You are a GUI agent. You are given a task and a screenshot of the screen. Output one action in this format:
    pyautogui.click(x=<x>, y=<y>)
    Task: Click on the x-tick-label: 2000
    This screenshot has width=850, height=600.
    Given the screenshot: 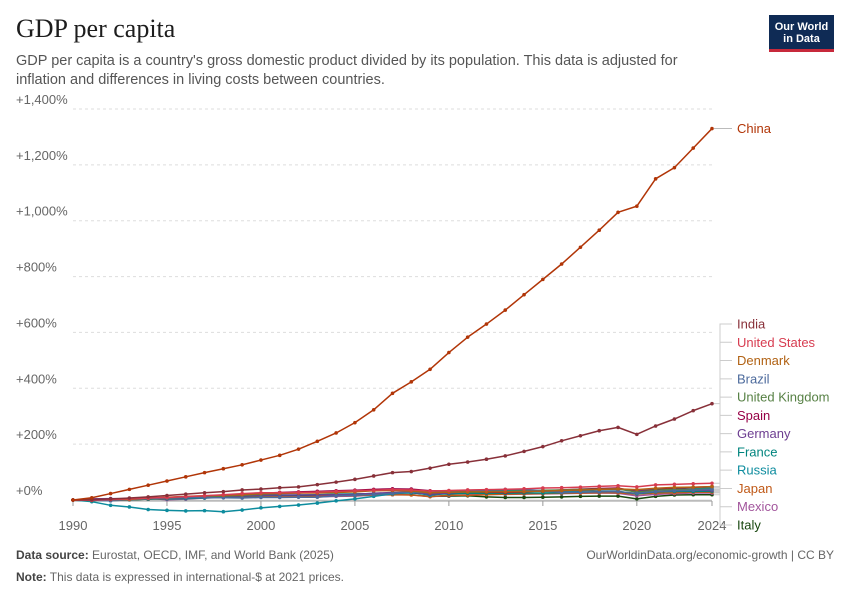 What is the action you would take?
    pyautogui.click(x=260, y=525)
    